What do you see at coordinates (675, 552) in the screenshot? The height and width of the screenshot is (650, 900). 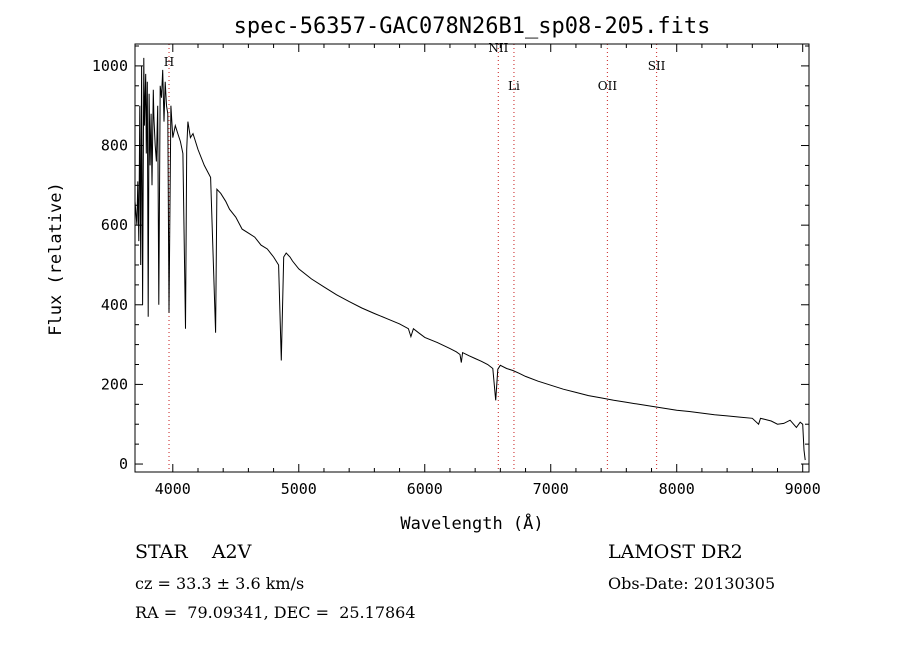 I see `survey-label: LAMOST DR2` at bounding box center [675, 552].